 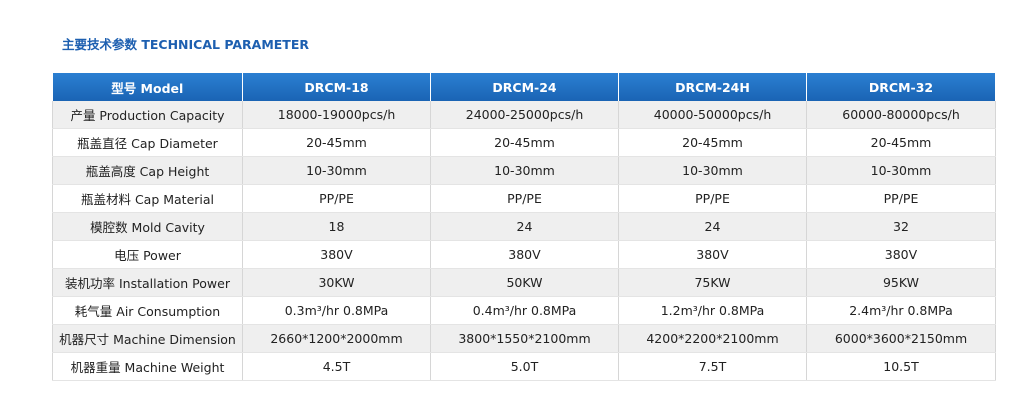 I want to click on cell: 5.0T, so click(x=524, y=366).